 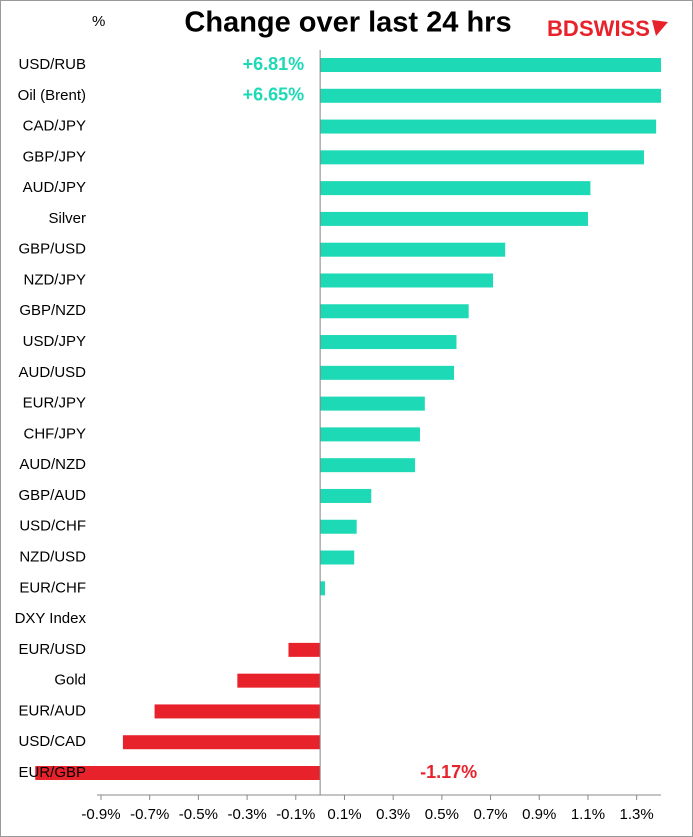 What do you see at coordinates (52, 249) in the screenshot?
I see `y-tick-label: GBP/USD` at bounding box center [52, 249].